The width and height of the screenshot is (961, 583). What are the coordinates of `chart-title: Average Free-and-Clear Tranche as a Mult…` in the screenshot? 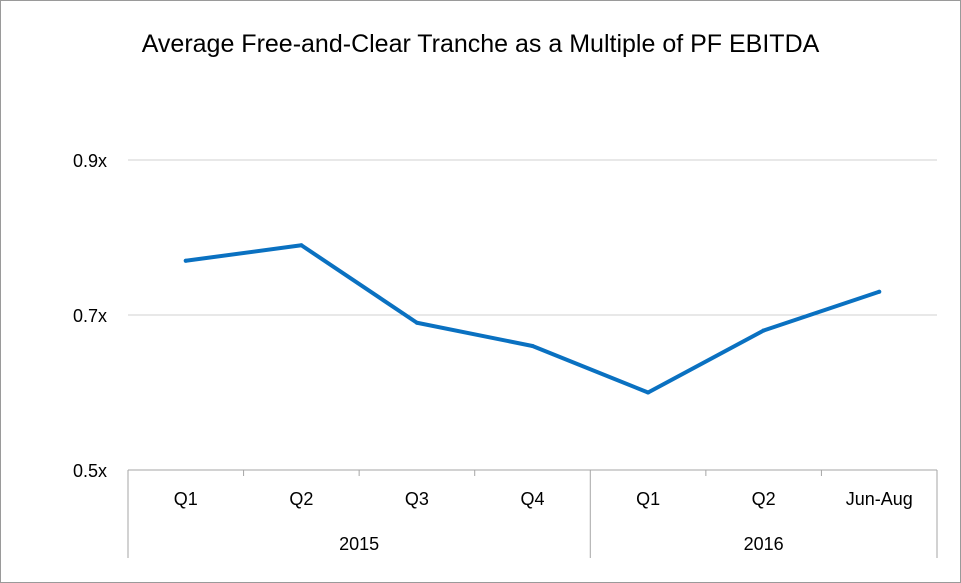 It's located at (480, 44).